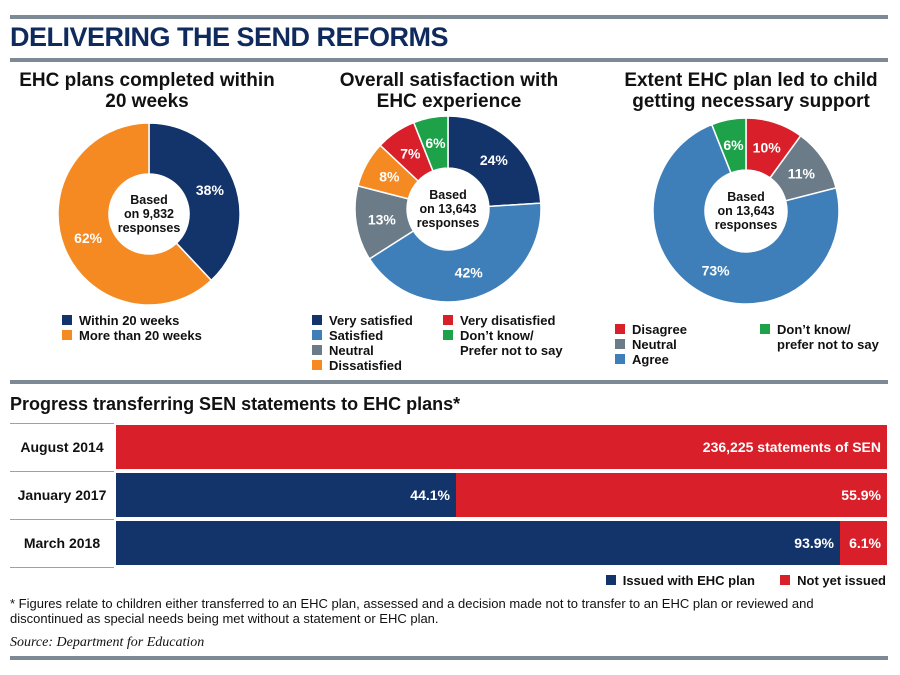 Image resolution: width=900 pixels, height=675 pixels. I want to click on page-title: DELIVERING THE SEND REFORMS, so click(229, 37).